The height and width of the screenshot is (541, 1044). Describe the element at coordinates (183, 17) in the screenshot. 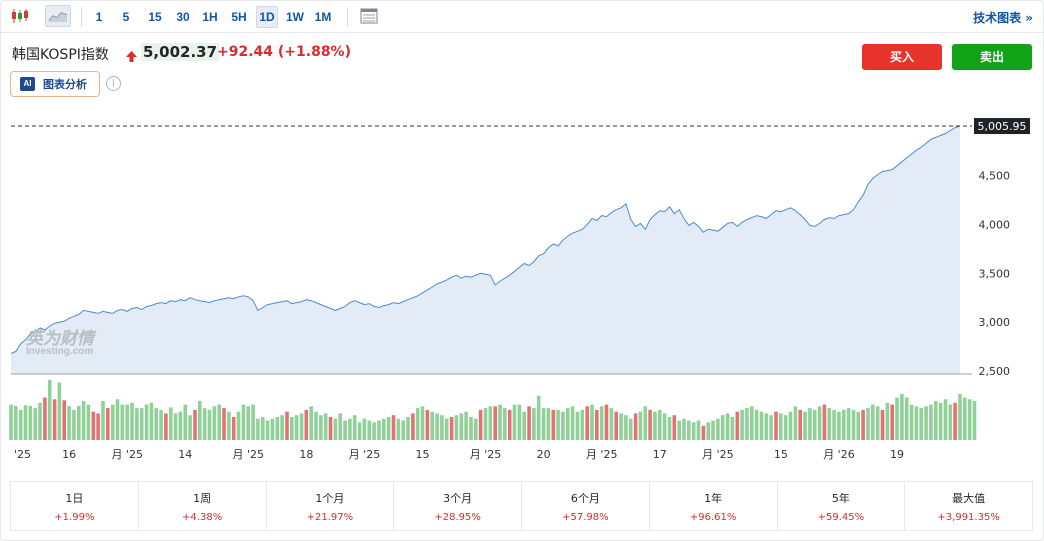

I see `timeframe-30: 30` at that location.